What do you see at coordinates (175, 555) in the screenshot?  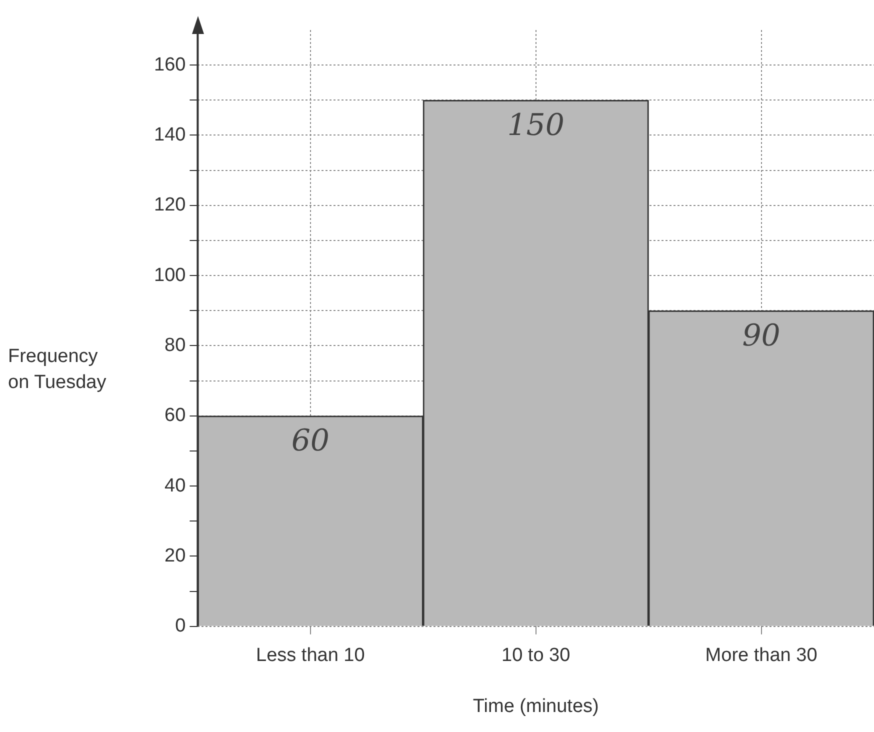 I see `y-tick-label: 20` at bounding box center [175, 555].